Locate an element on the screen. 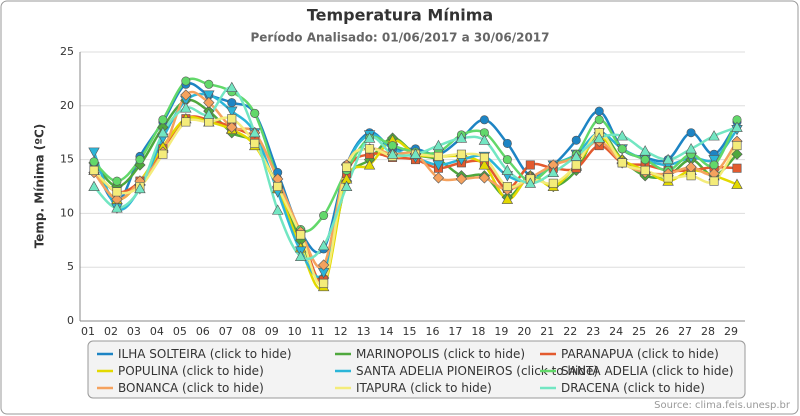  legend-item: ITAPURA (click to hide) is located at coordinates (413, 388).